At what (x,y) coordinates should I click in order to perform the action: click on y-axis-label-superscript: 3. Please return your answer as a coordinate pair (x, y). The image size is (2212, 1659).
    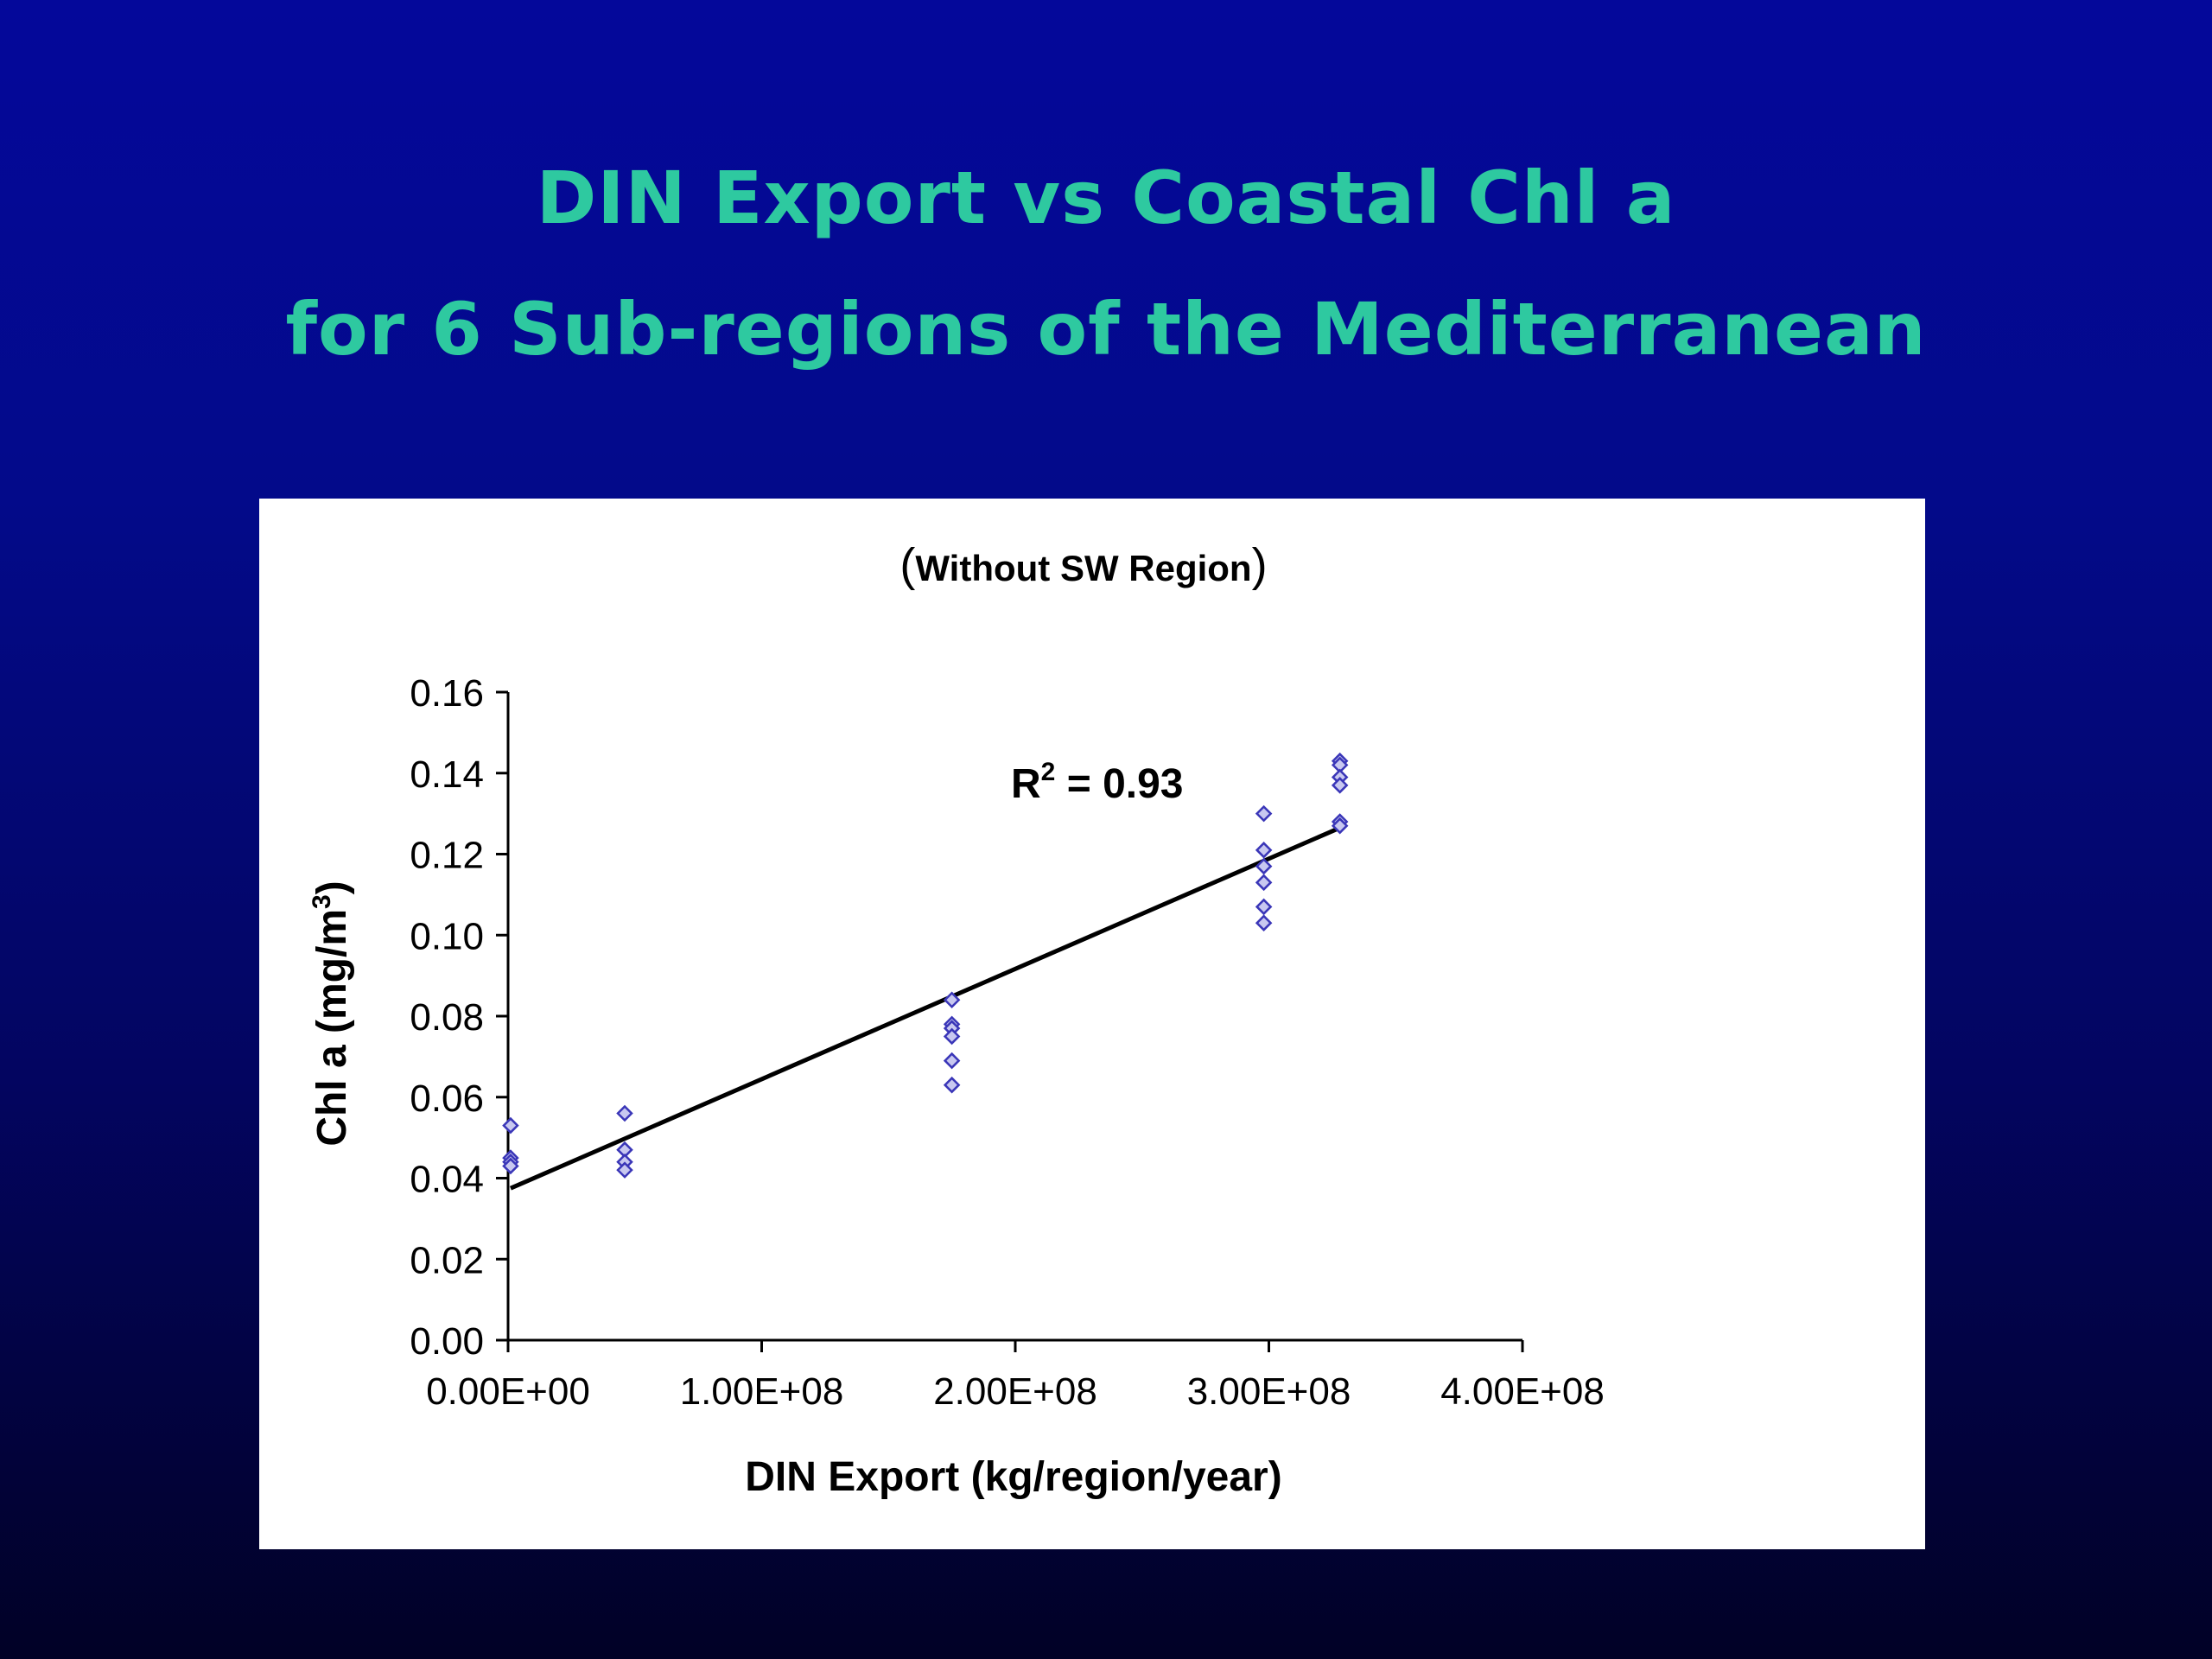
    Looking at the image, I should click on (322, 901).